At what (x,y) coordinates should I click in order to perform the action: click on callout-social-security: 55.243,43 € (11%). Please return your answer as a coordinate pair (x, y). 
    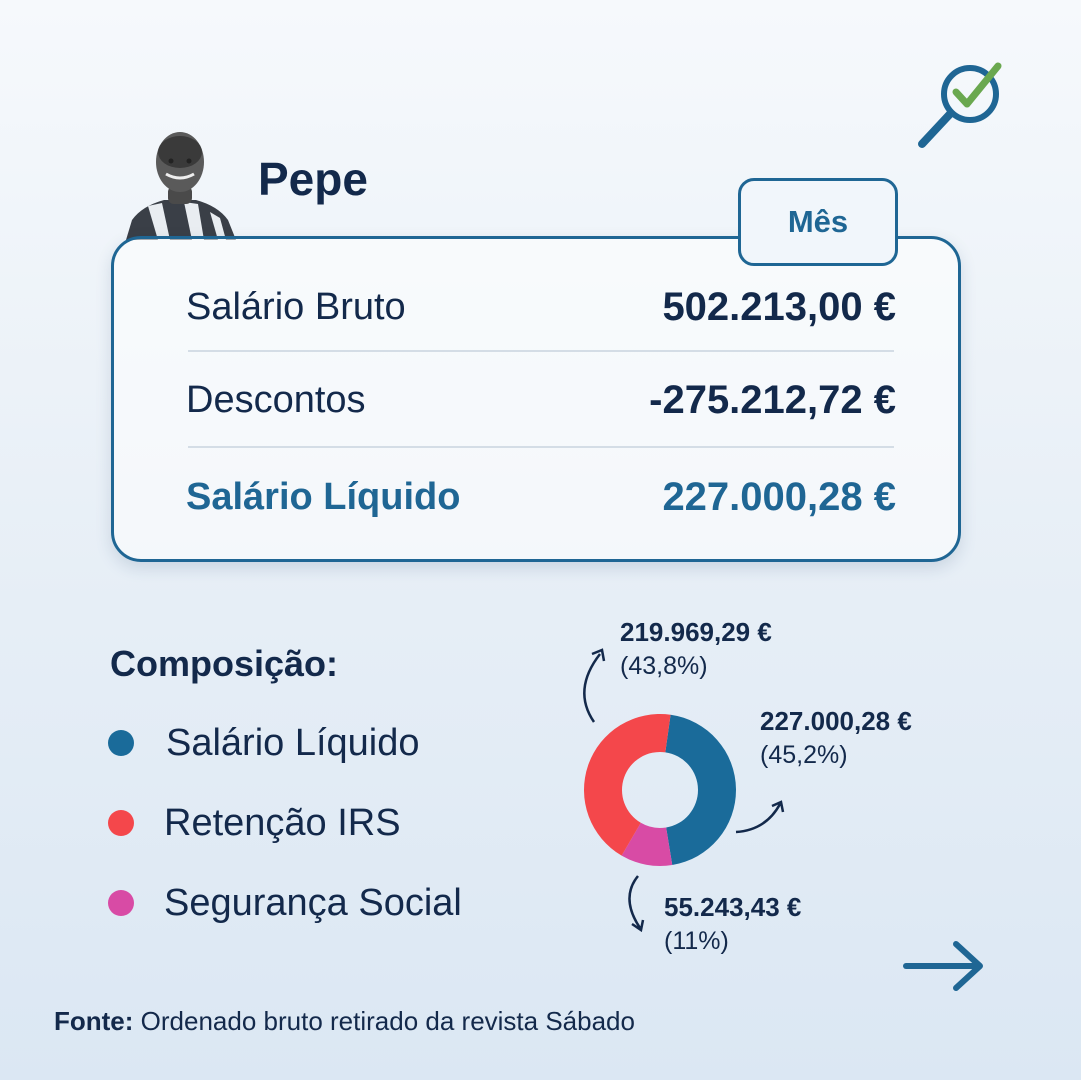
    Looking at the image, I should click on (732, 924).